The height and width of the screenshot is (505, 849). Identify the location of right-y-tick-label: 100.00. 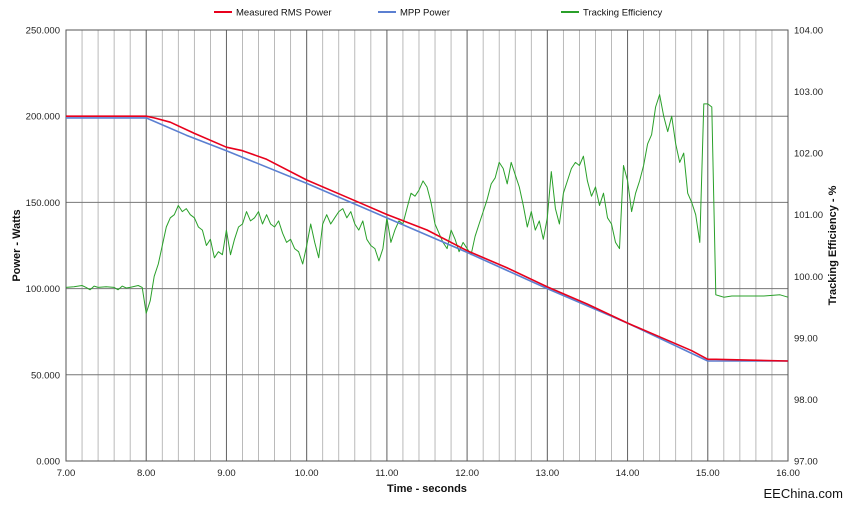
(808, 277).